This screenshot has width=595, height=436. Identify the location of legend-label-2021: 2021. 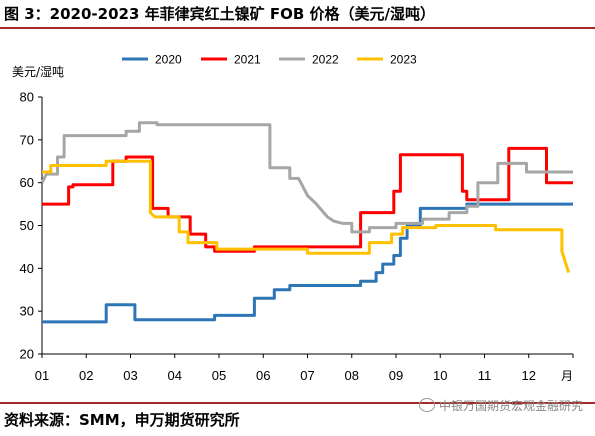
(247, 60).